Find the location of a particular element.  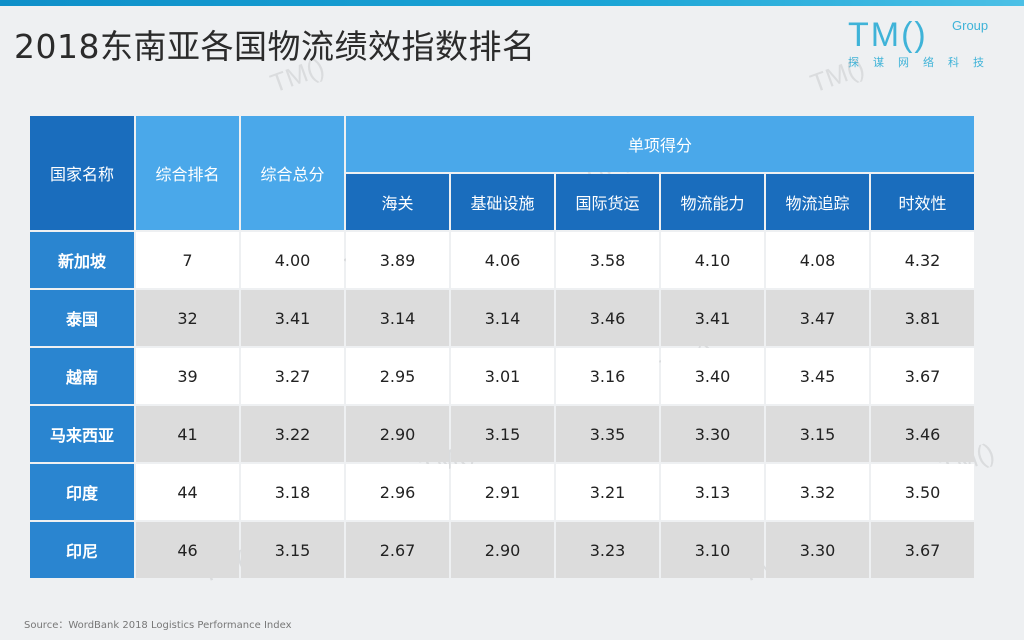

country-cell: 印尼 is located at coordinates (82, 550).